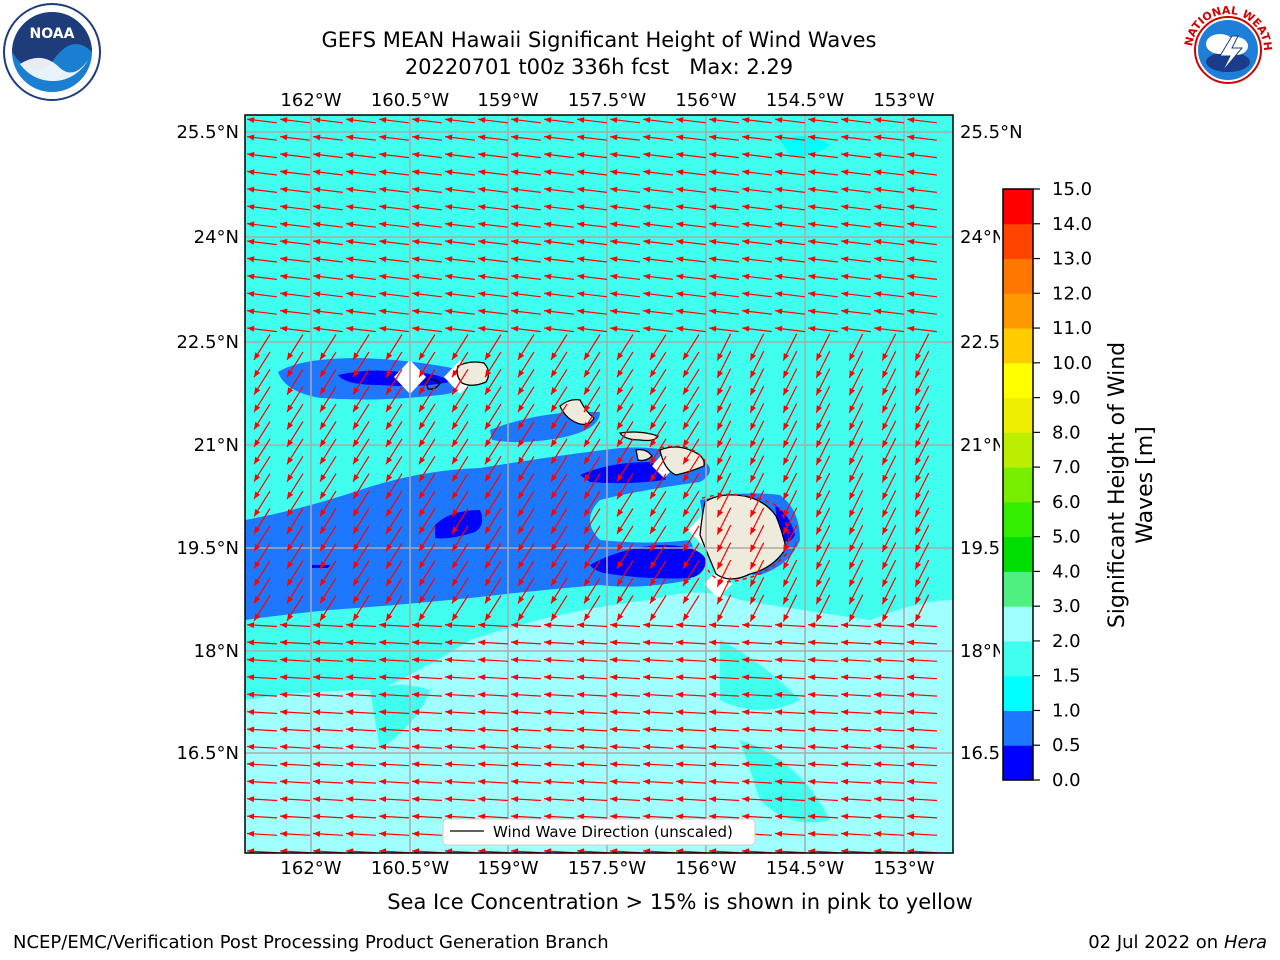 The width and height of the screenshot is (1280, 960). I want to click on colorbar-tick-label: 3.0, so click(1066, 606).